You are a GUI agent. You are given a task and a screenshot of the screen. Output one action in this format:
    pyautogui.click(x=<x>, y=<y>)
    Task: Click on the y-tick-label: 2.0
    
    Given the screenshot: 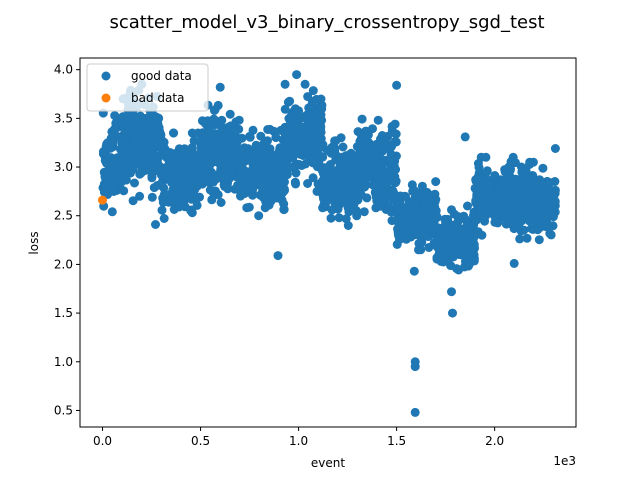 What is the action you would take?
    pyautogui.click(x=63, y=264)
    